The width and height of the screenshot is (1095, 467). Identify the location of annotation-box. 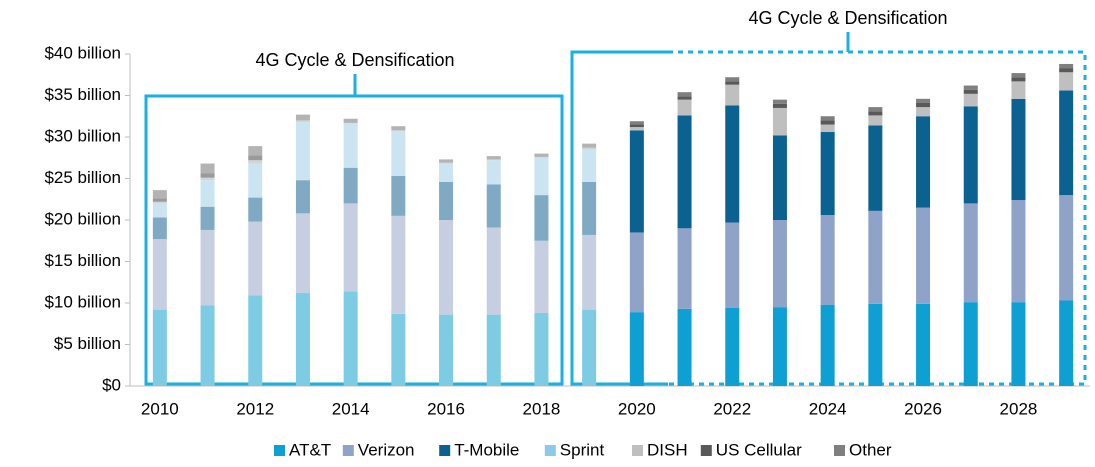
(619, 218).